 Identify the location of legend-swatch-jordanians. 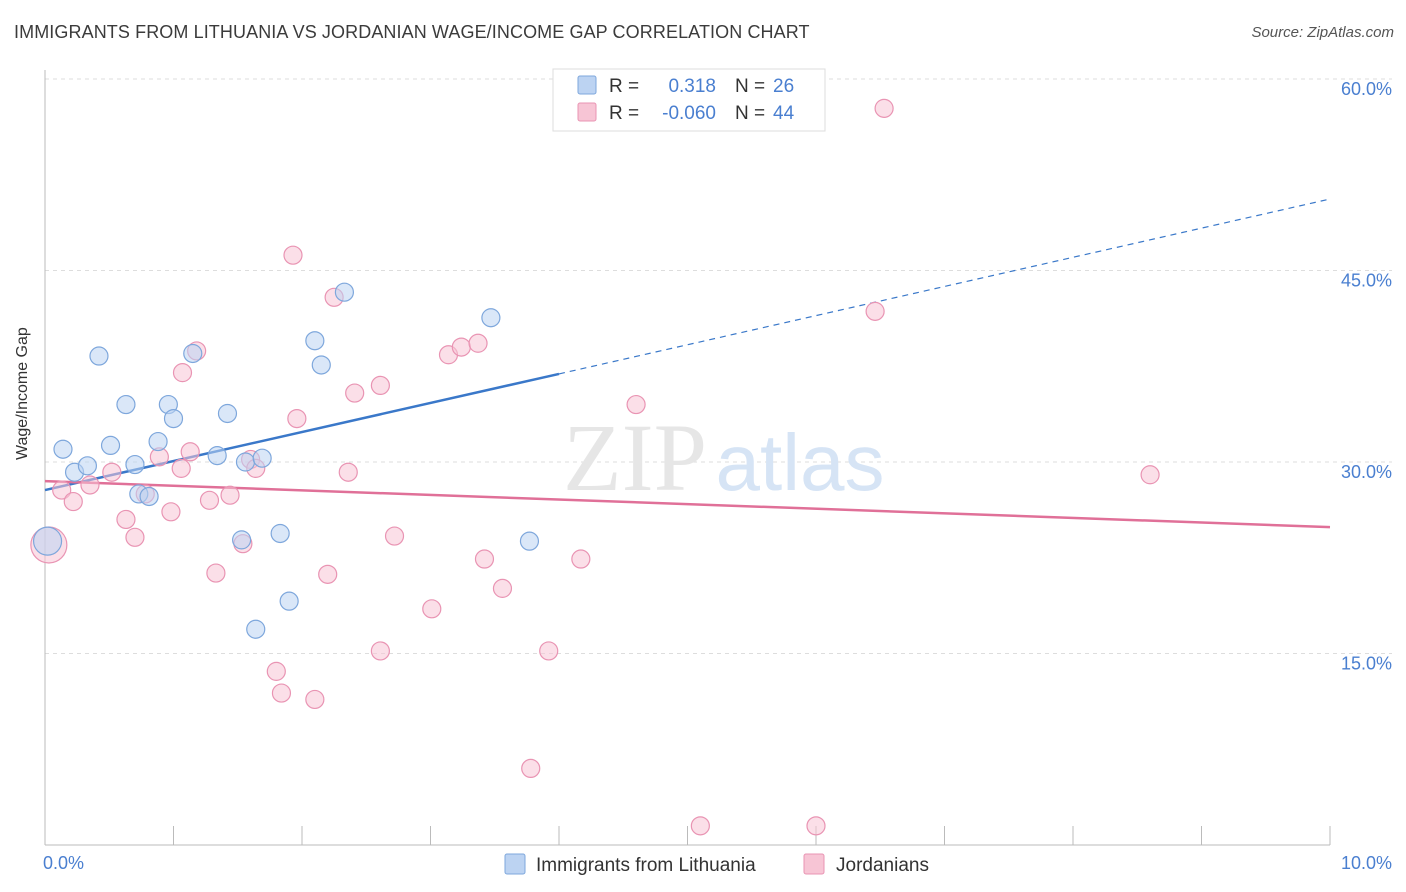
(814, 864).